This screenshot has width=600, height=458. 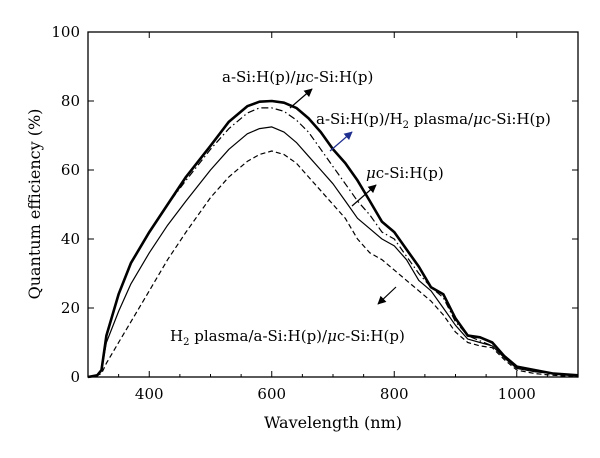 I want to click on annotation-label-1: a-Si:H(p)/μc-Si:H(p), so click(x=297, y=77).